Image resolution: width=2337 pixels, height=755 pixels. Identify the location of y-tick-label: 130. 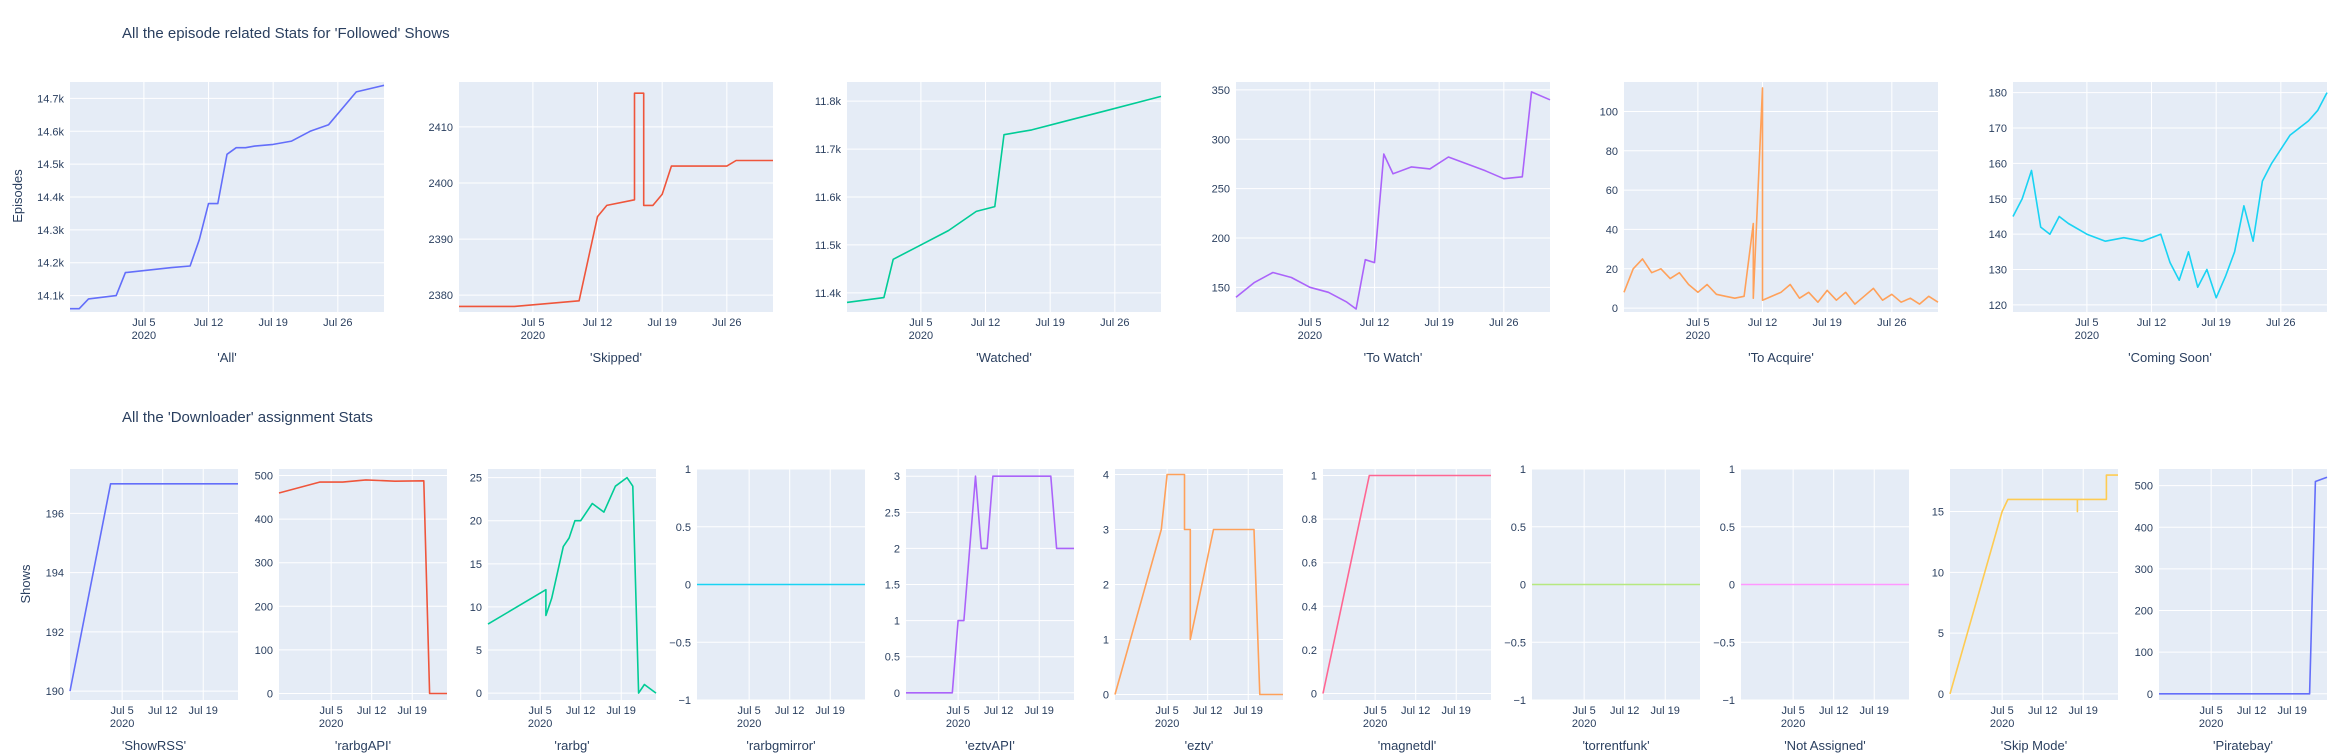
(1998, 271).